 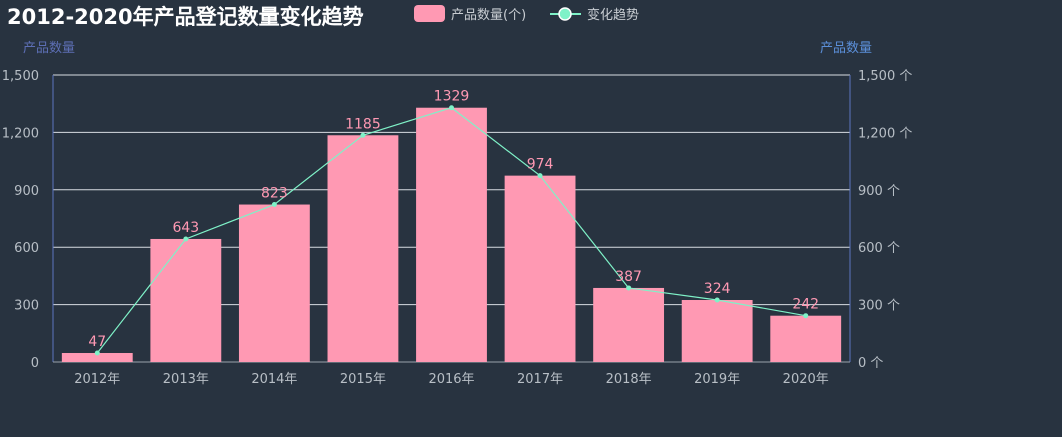 What do you see at coordinates (26, 191) in the screenshot?
I see `y-tick-label-left: 900` at bounding box center [26, 191].